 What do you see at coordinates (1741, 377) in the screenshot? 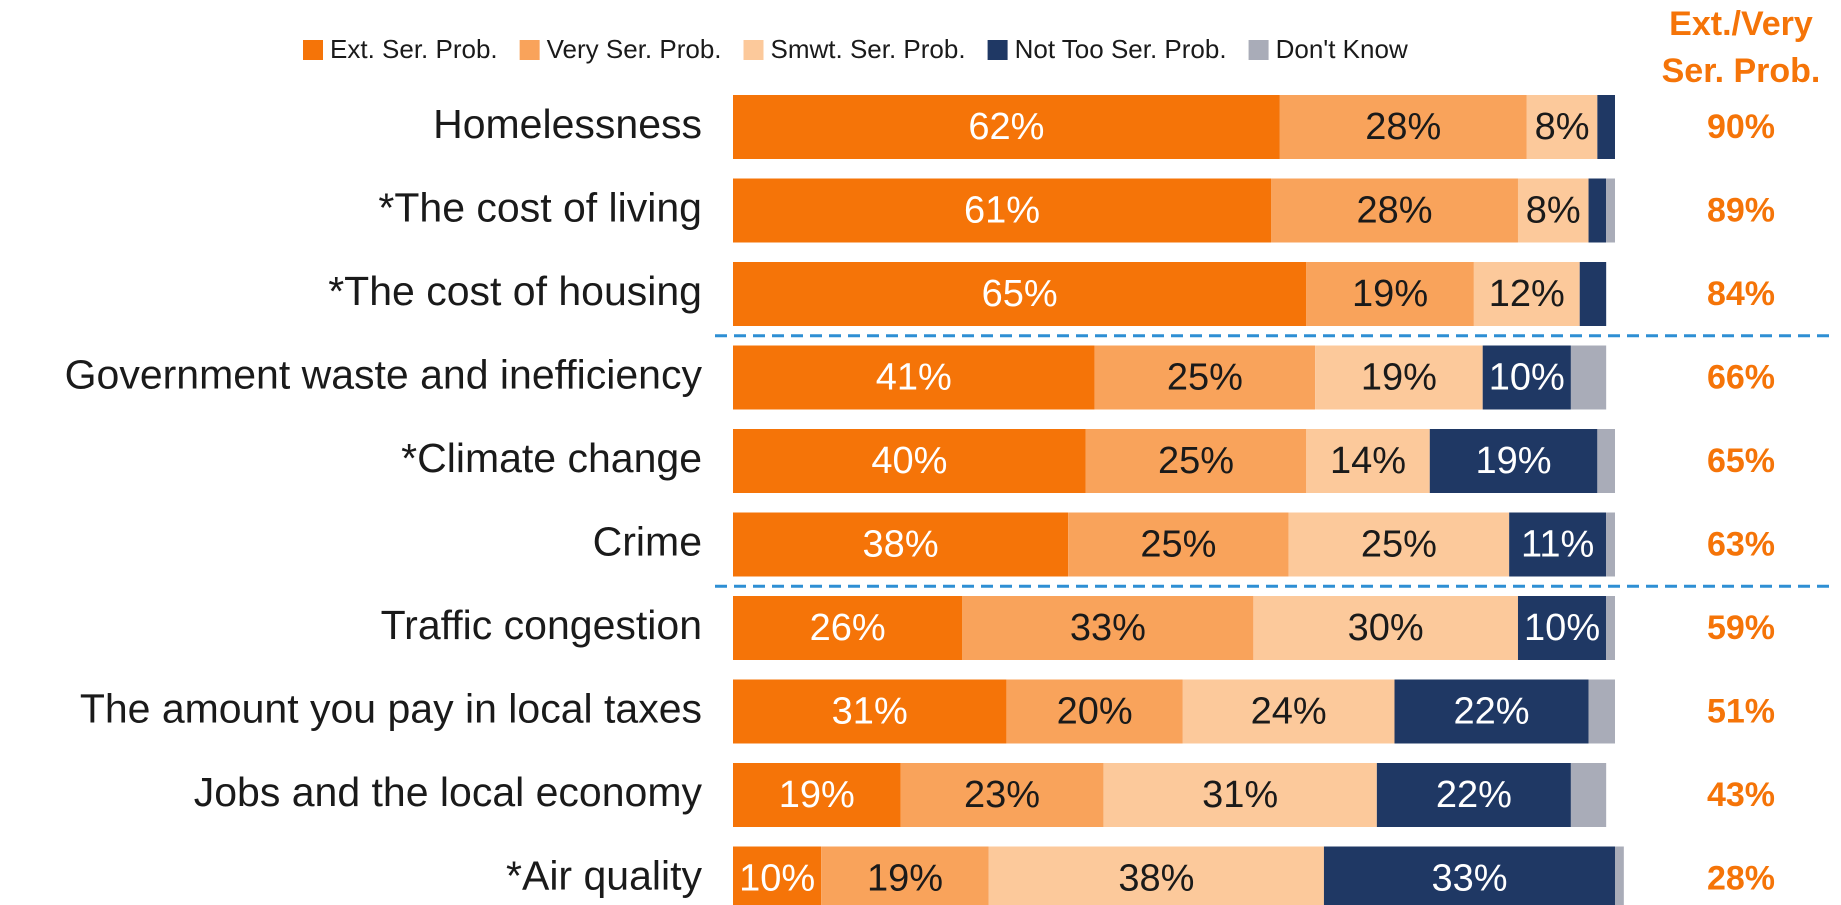
I see `net-label: 66%` at bounding box center [1741, 377].